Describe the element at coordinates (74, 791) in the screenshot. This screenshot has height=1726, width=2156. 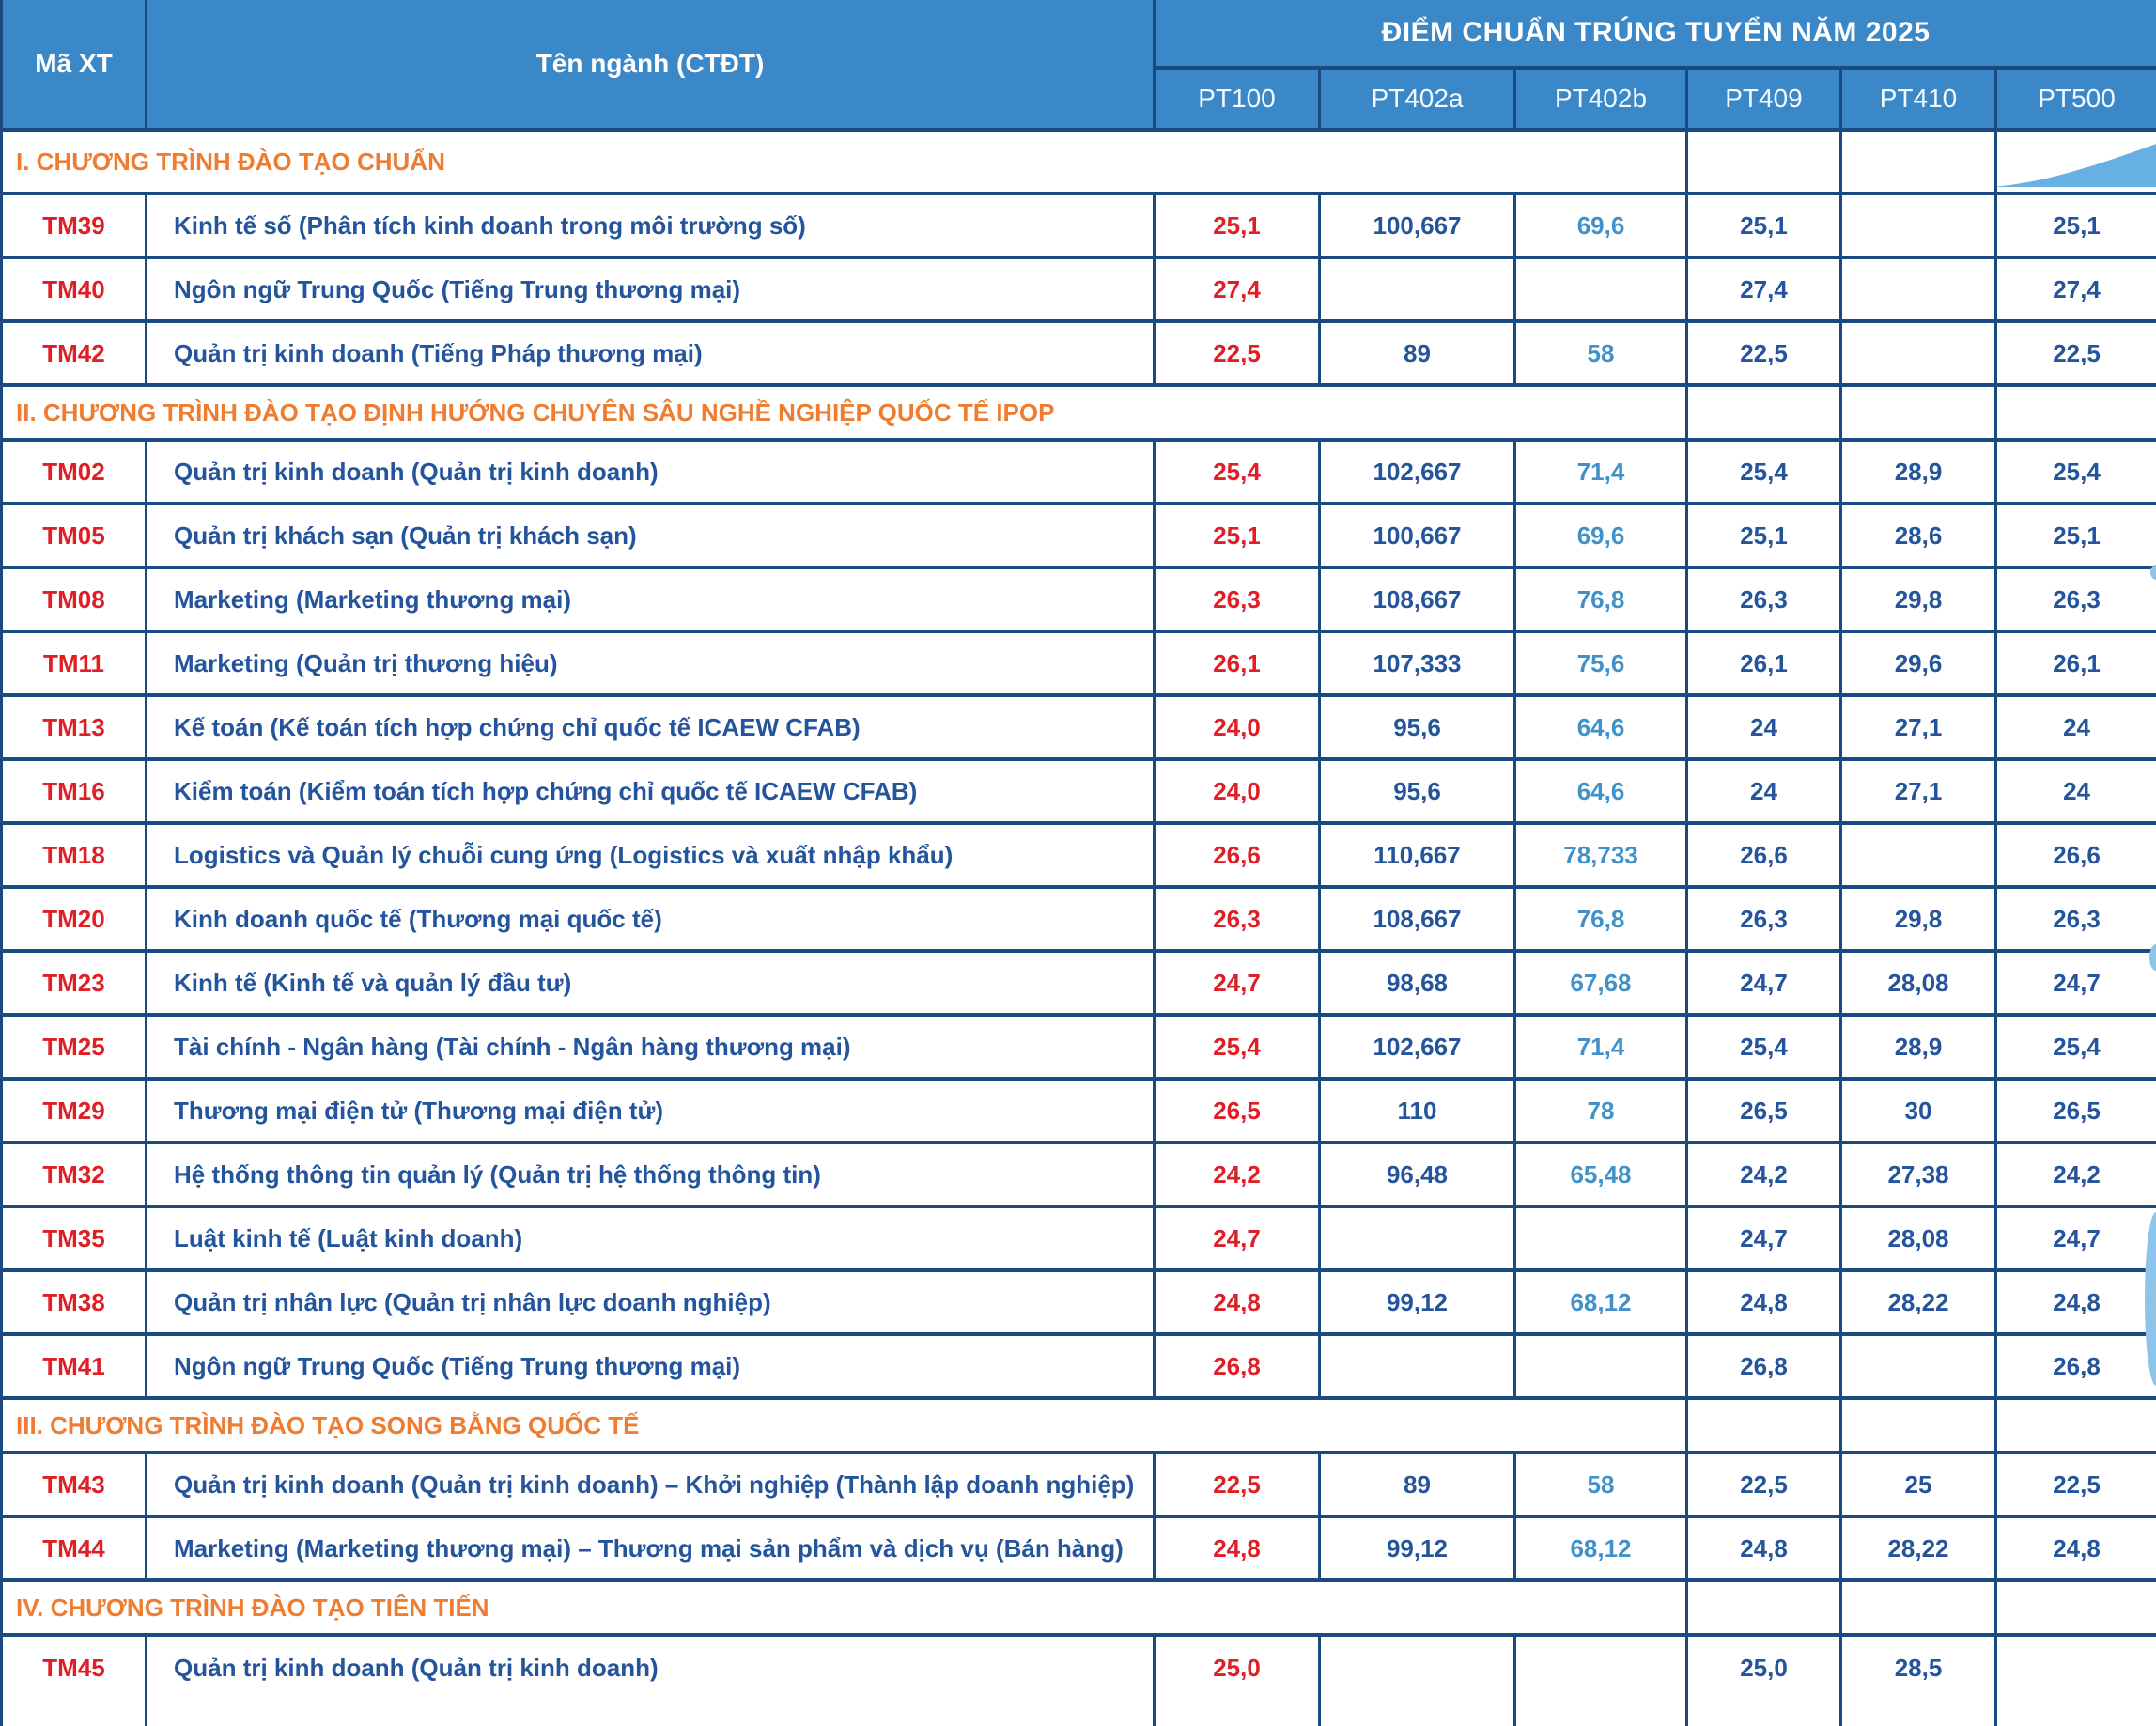
I see `major-code: TM16` at that location.